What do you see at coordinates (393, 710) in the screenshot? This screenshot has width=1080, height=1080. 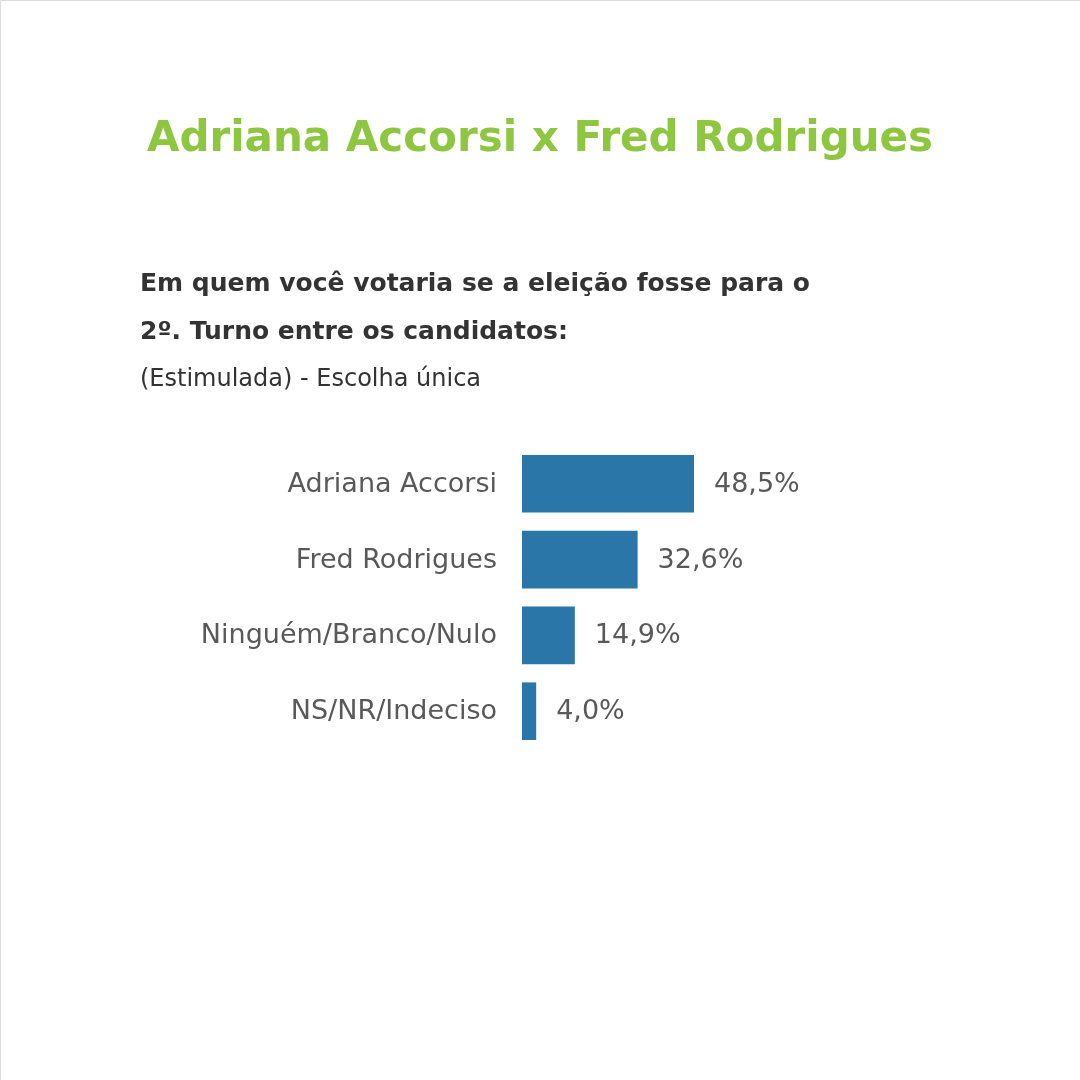 I see `y-tick-label: NS/NR/Indeciso` at bounding box center [393, 710].